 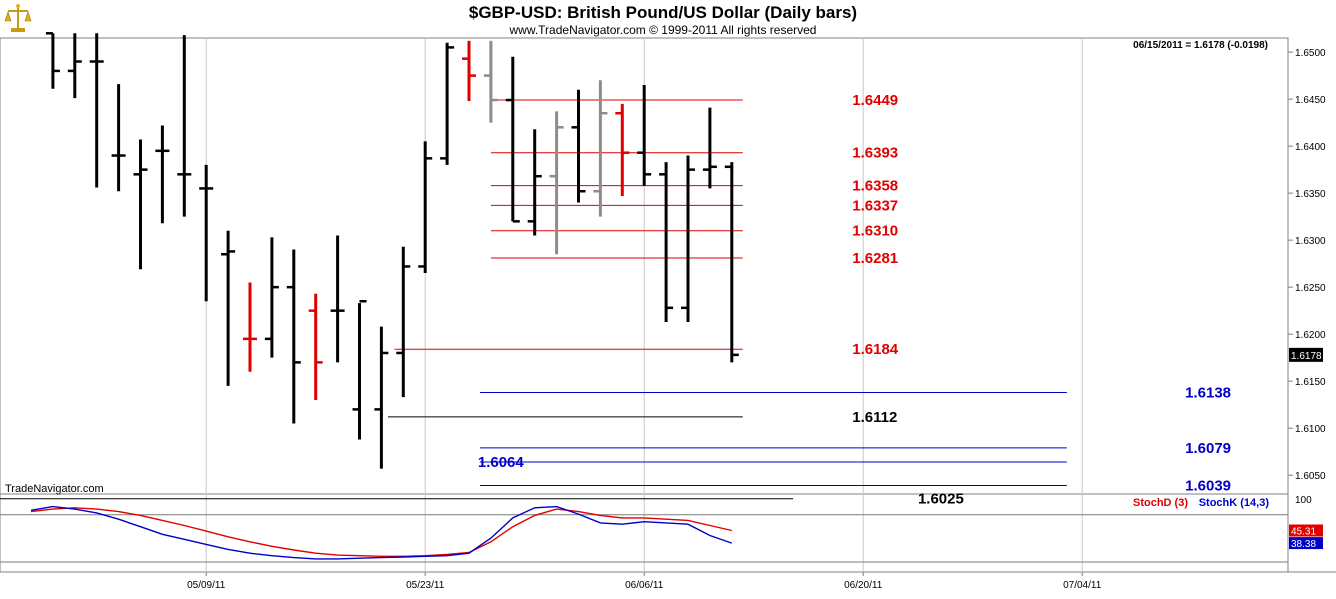 I want to click on x-tick-label: 05/23/11, so click(x=425, y=585).